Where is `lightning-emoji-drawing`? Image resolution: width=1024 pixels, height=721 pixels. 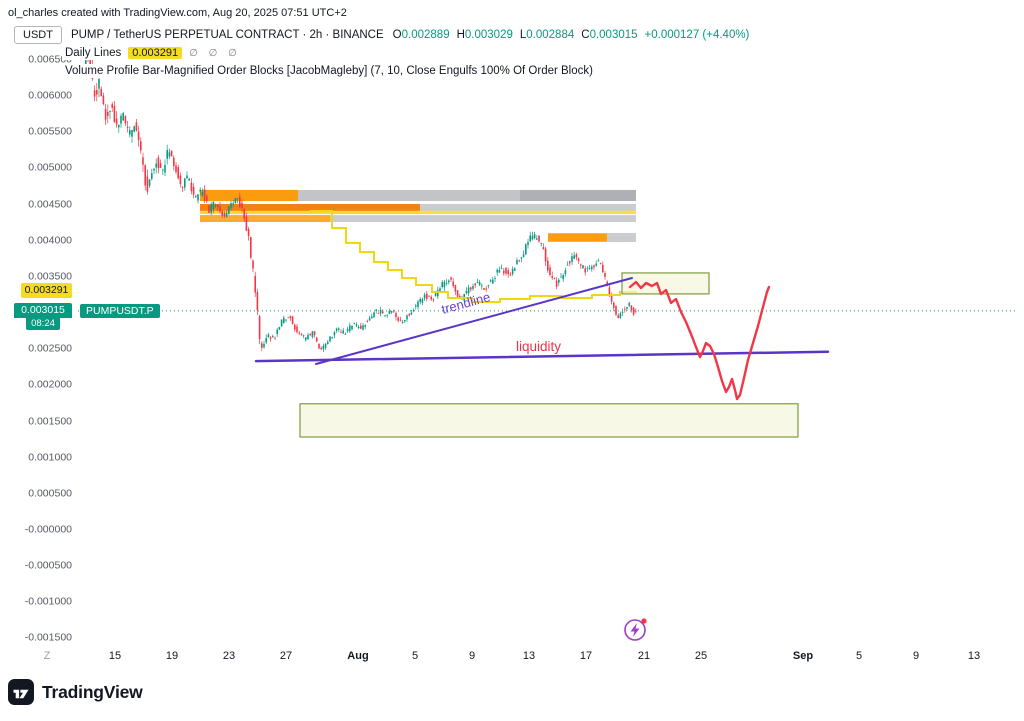
lightning-emoji-drawing is located at coordinates (635, 629).